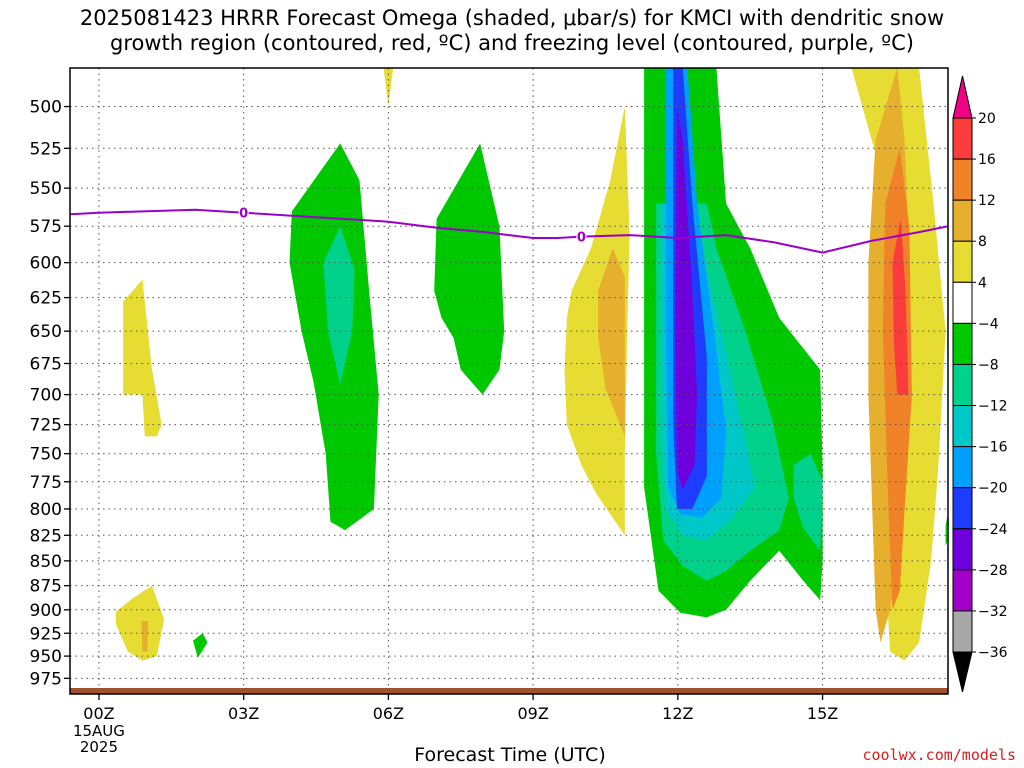  Describe the element at coordinates (46, 634) in the screenshot. I see `y-tick-label-925: 925` at that location.